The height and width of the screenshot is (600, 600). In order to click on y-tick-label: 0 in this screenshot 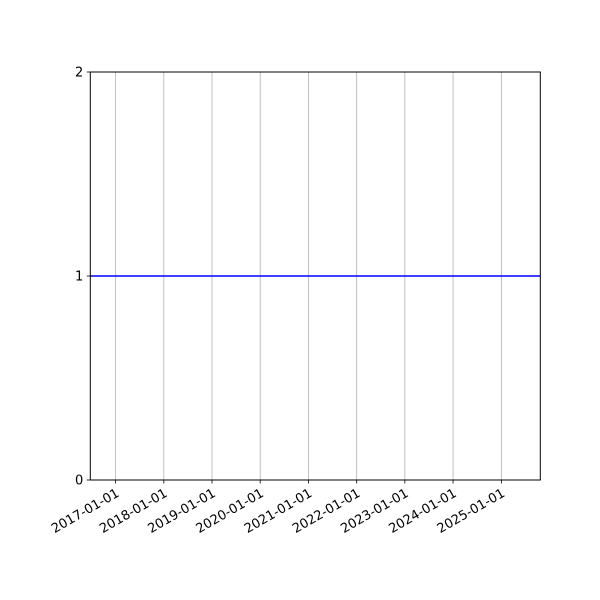, I will do `click(79, 481)`.